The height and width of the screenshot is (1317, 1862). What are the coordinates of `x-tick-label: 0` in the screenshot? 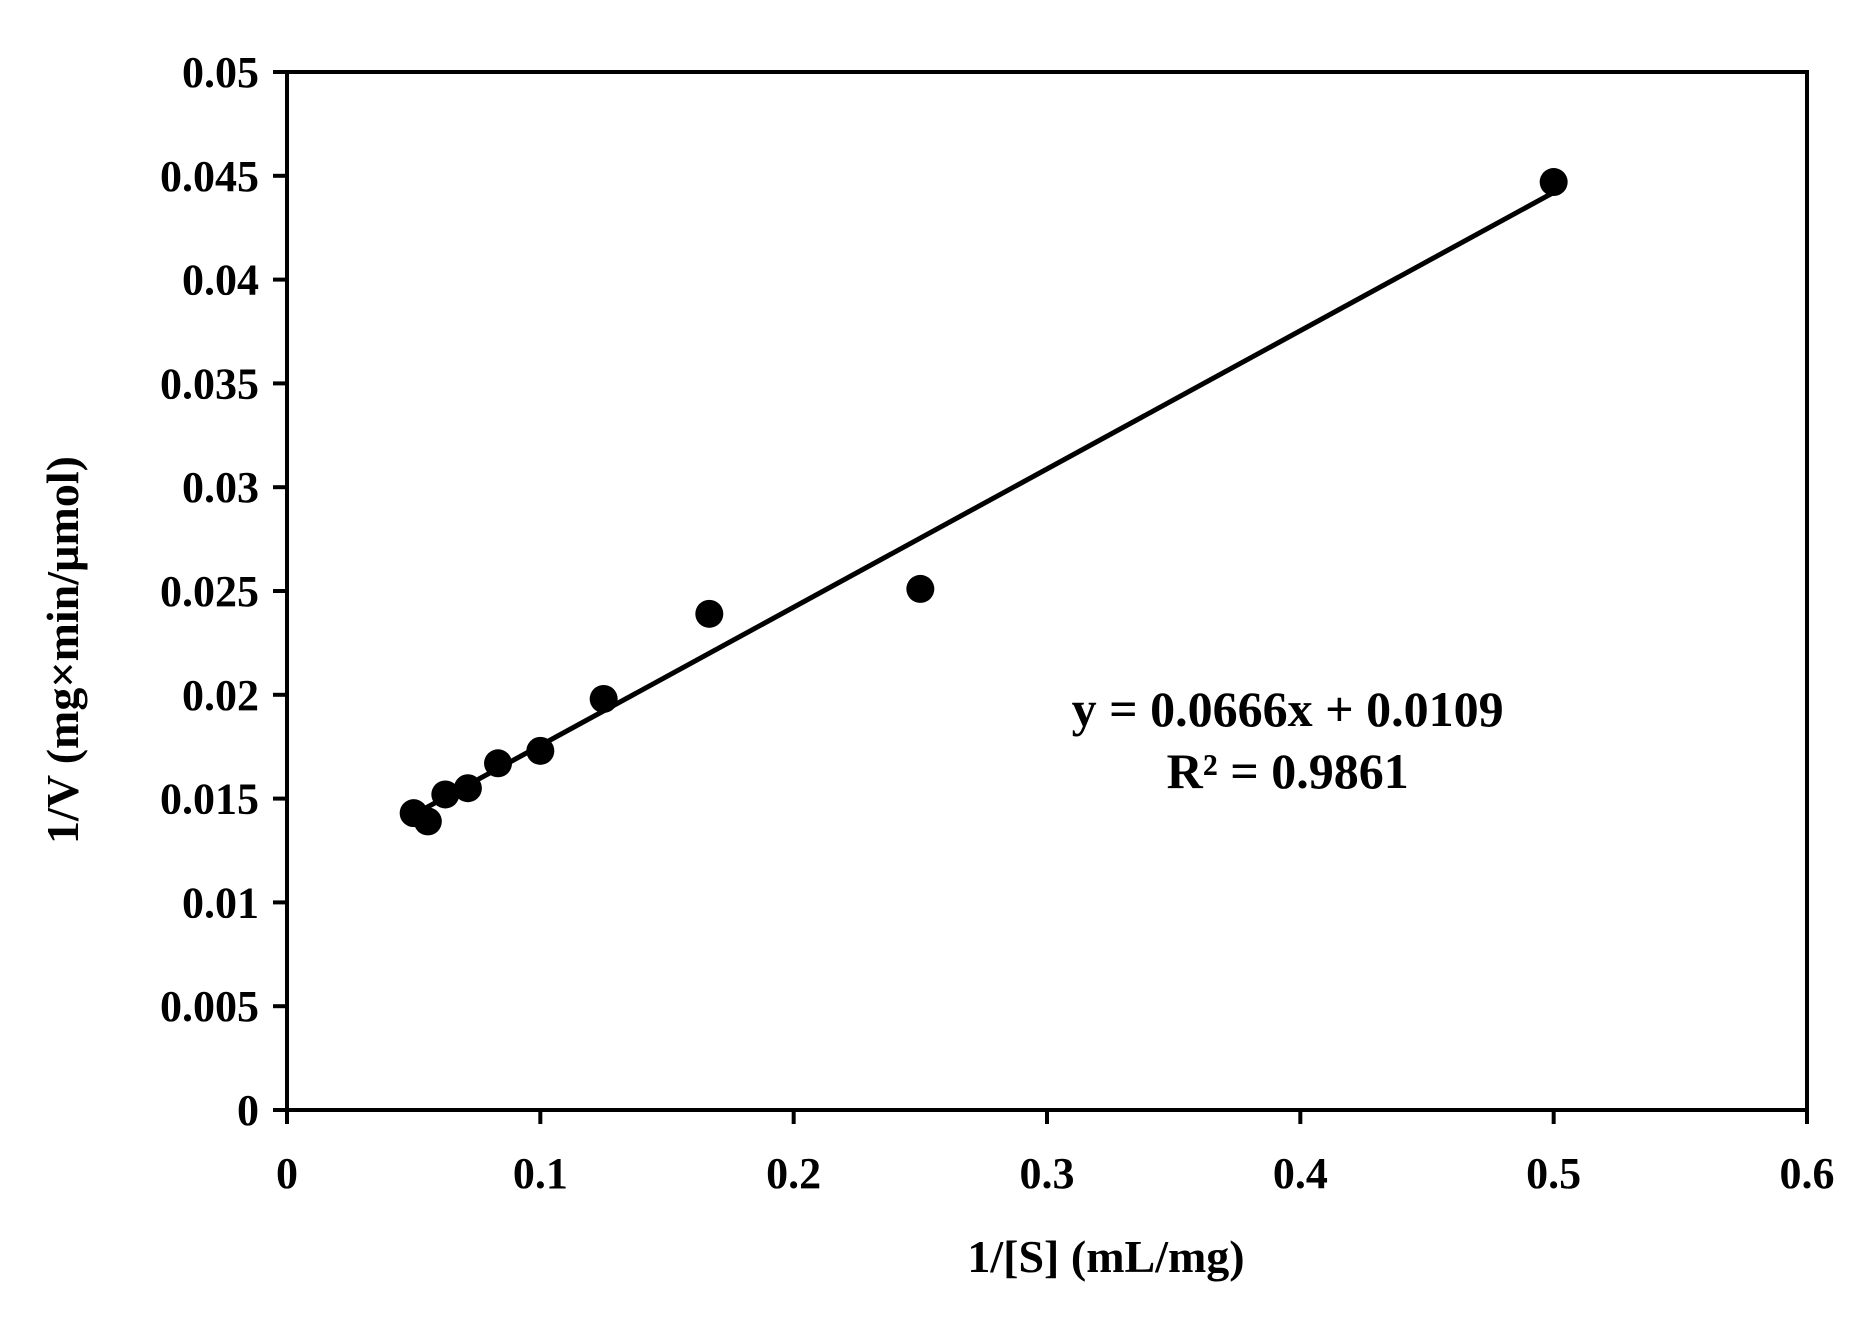 It's located at (287, 1173).